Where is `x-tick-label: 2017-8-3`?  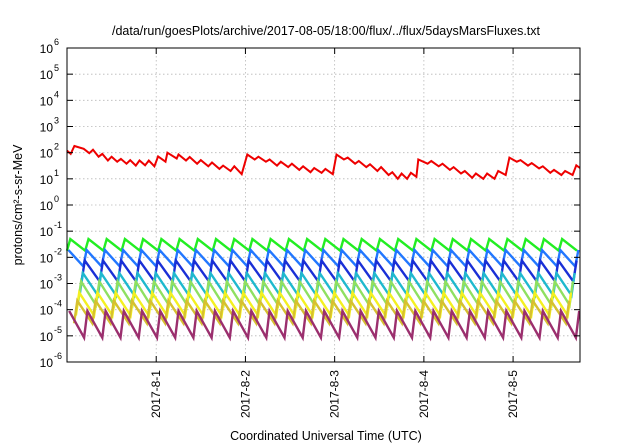 x-tick-label: 2017-8-3 is located at coordinates (335, 394).